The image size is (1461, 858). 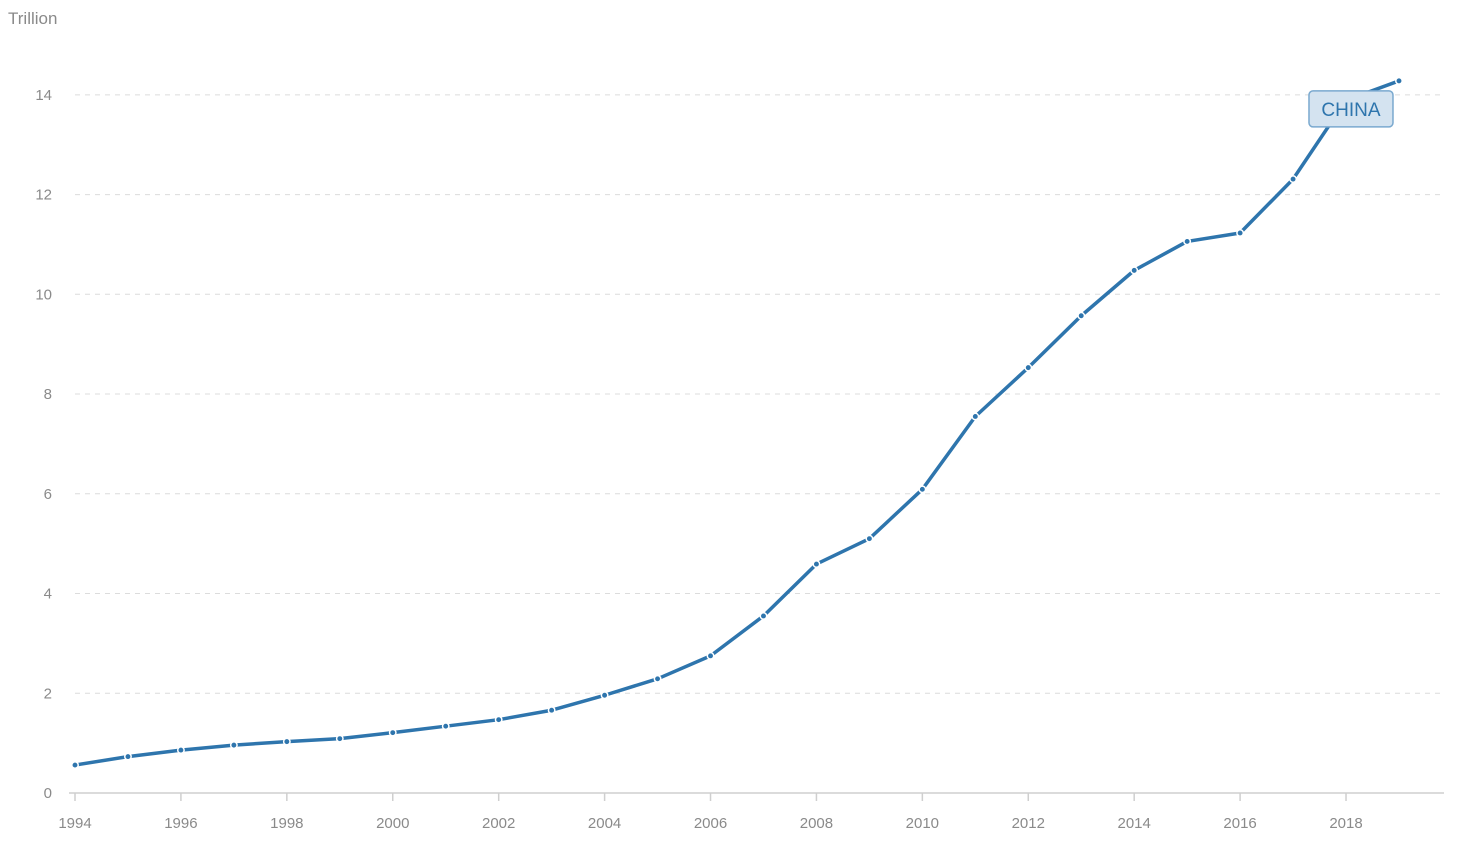 What do you see at coordinates (392, 823) in the screenshot?
I see `x-tick-label: 2000` at bounding box center [392, 823].